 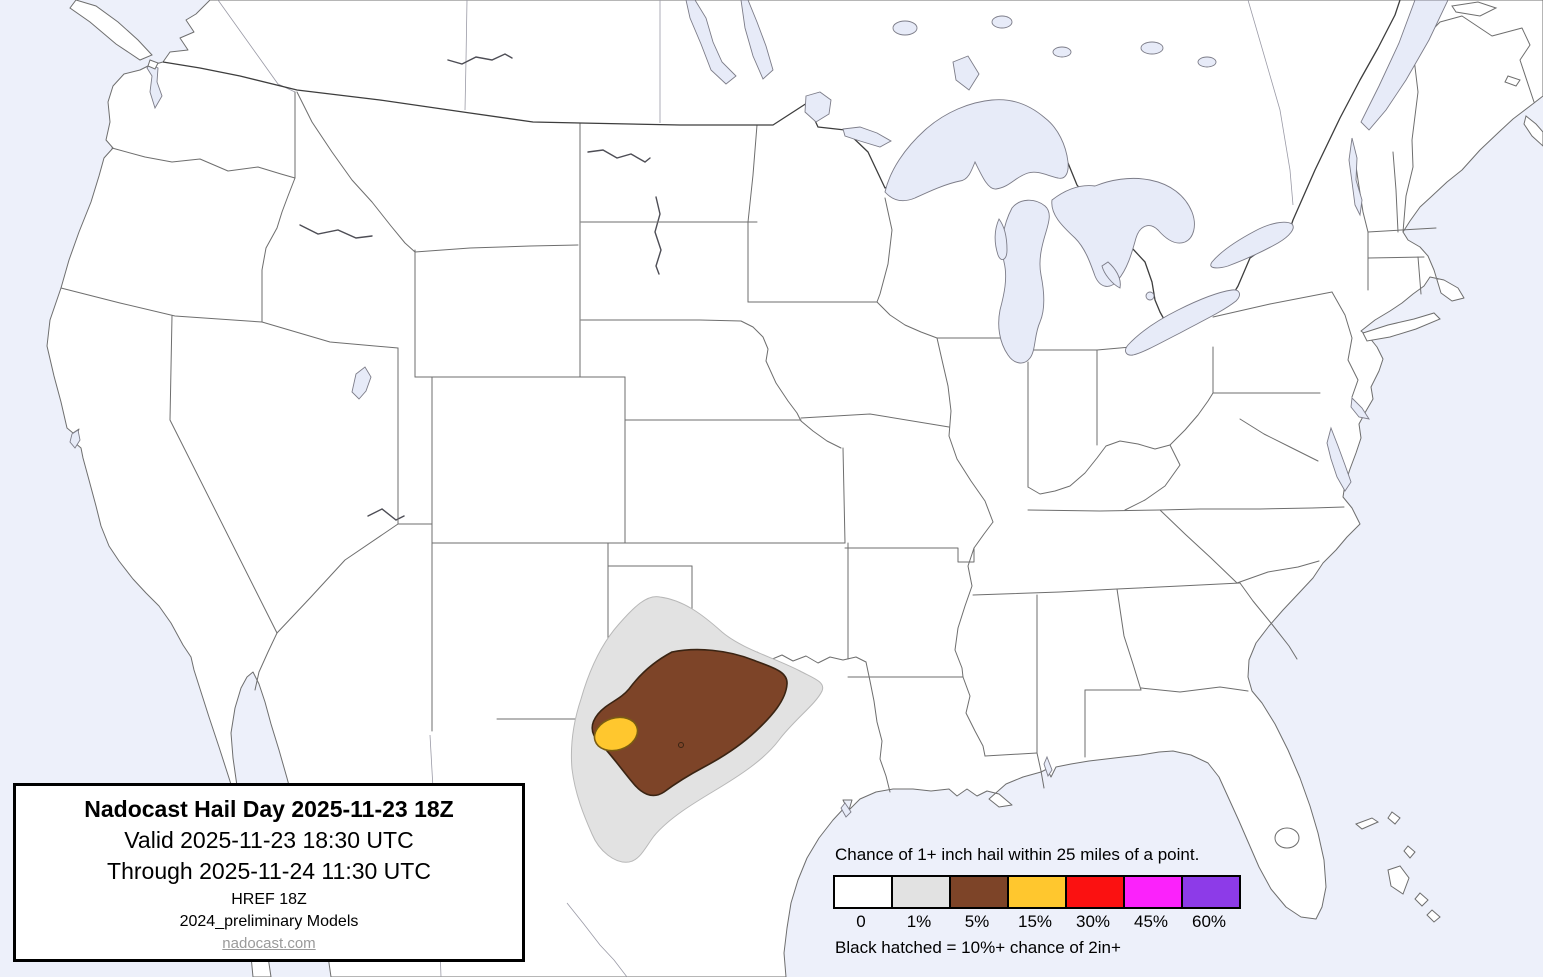 I want to click on legend-label-1%: 1%, so click(x=919, y=921).